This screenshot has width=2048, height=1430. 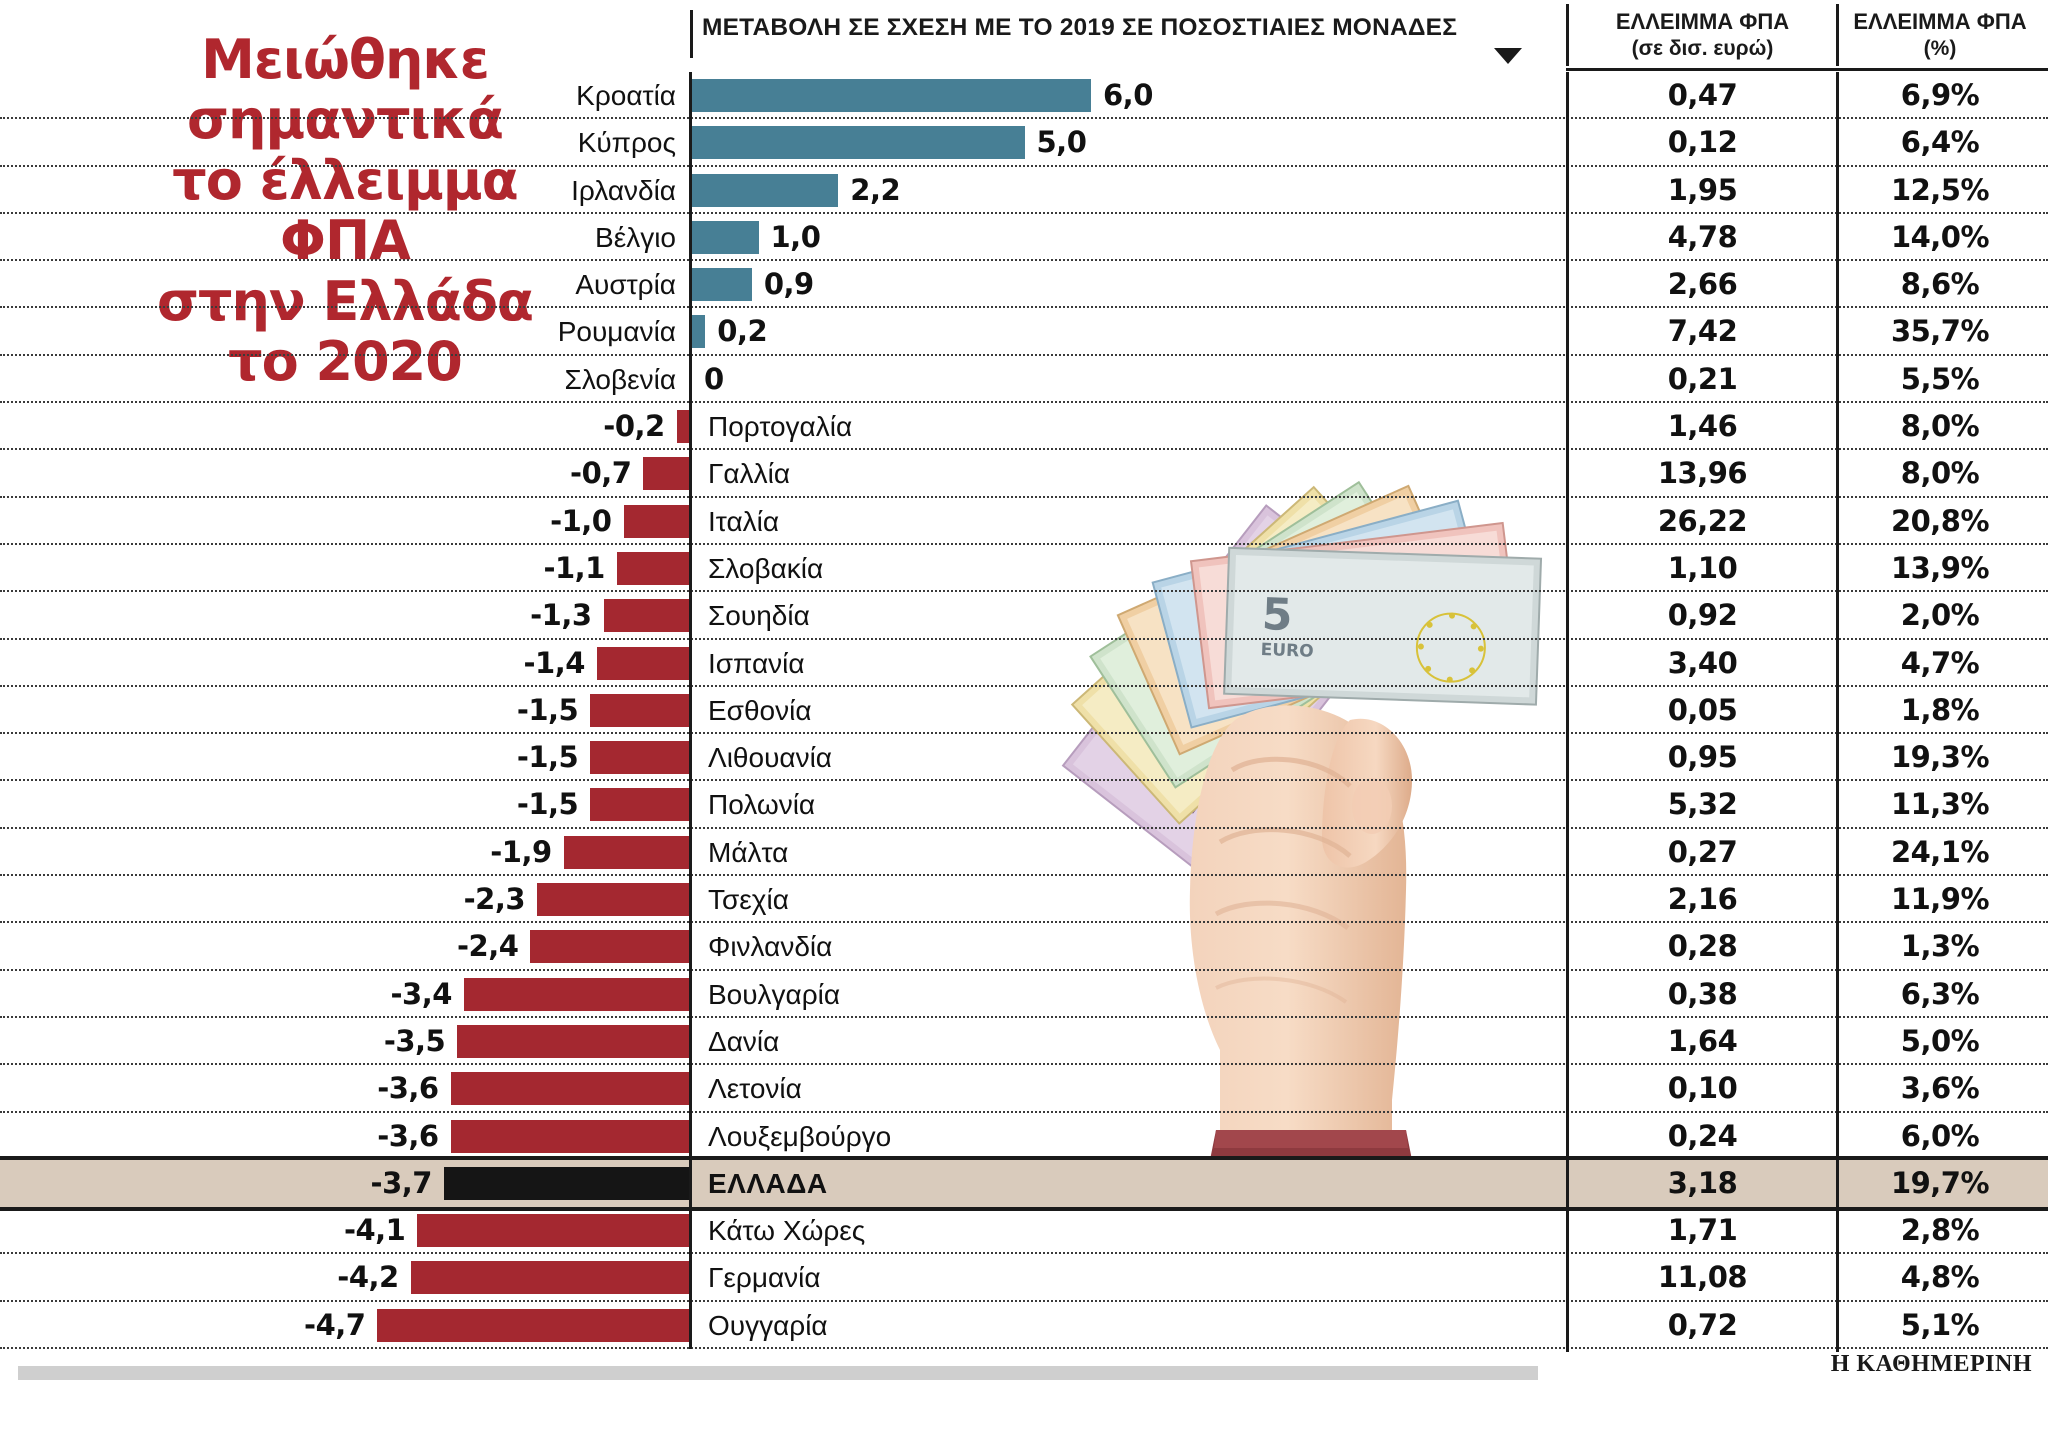 What do you see at coordinates (1024, 1183) in the screenshot?
I see `highlight-row-background` at bounding box center [1024, 1183].